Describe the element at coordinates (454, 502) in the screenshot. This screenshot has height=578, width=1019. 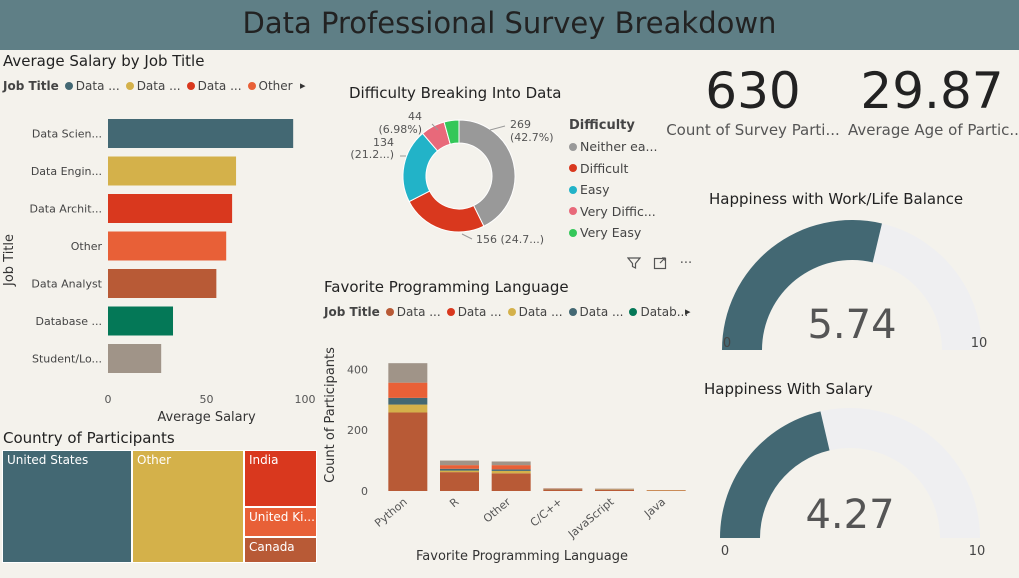
I see `language-x-tick: R` at that location.